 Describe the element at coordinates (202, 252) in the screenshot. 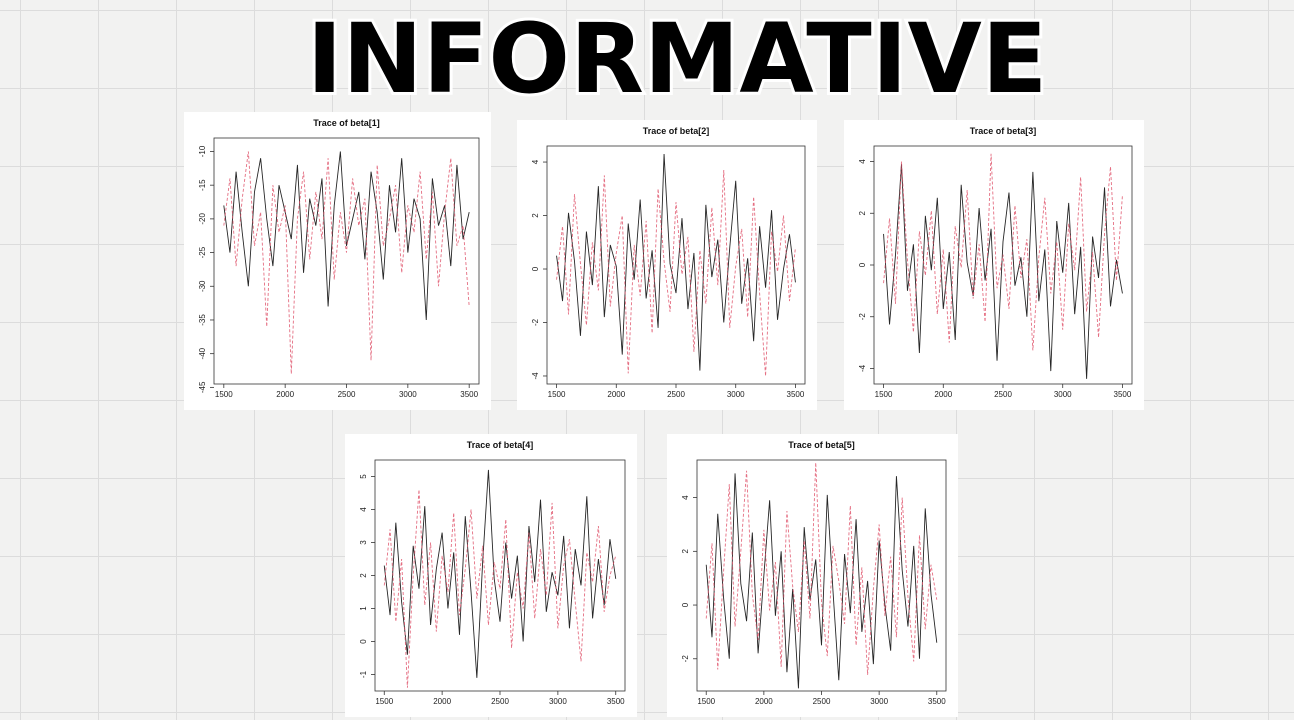

I see `y-tick-label: -25` at that location.